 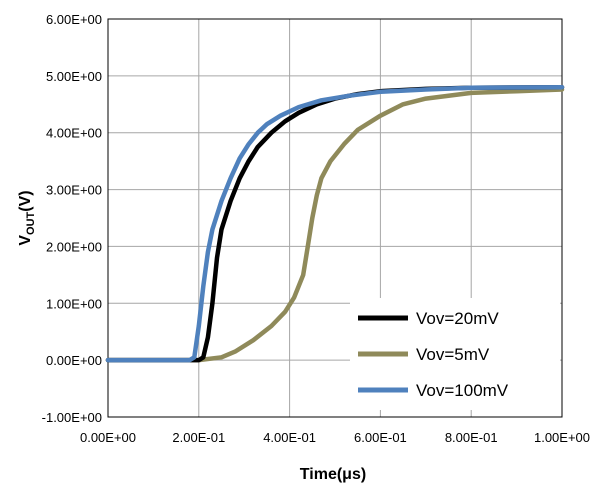 What do you see at coordinates (457, 318) in the screenshot?
I see `legend-label-vov-20mv: Vov=20mV` at bounding box center [457, 318].